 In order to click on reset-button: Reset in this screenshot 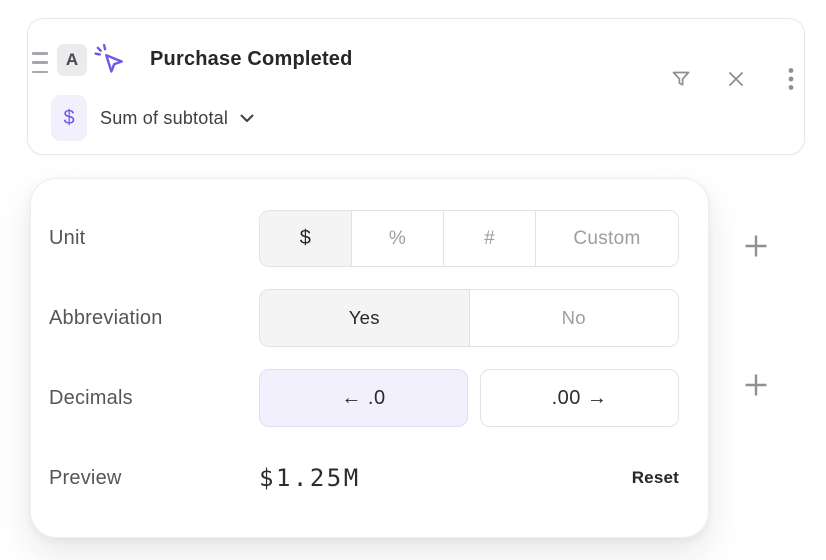, I will do `click(655, 477)`.